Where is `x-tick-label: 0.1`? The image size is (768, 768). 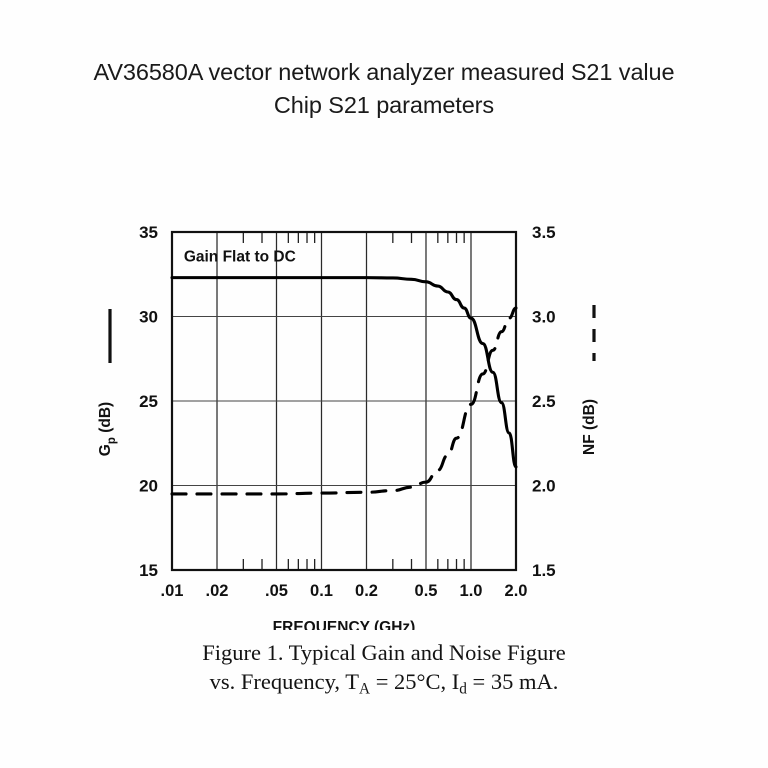
x-tick-label: 0.1 is located at coordinates (321, 591).